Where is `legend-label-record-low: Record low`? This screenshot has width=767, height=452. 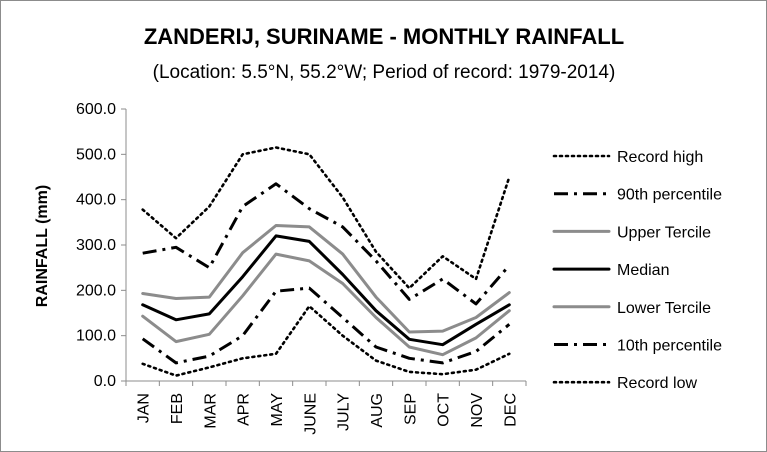
legend-label-record-low: Record low is located at coordinates (657, 383).